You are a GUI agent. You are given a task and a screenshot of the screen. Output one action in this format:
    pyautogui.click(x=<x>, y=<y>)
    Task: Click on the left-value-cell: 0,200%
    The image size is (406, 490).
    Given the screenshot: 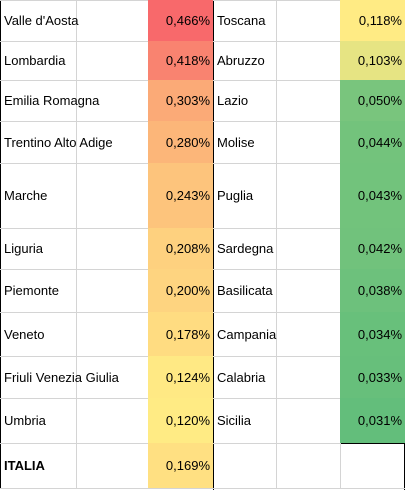 What is the action you would take?
    pyautogui.click(x=180, y=290)
    